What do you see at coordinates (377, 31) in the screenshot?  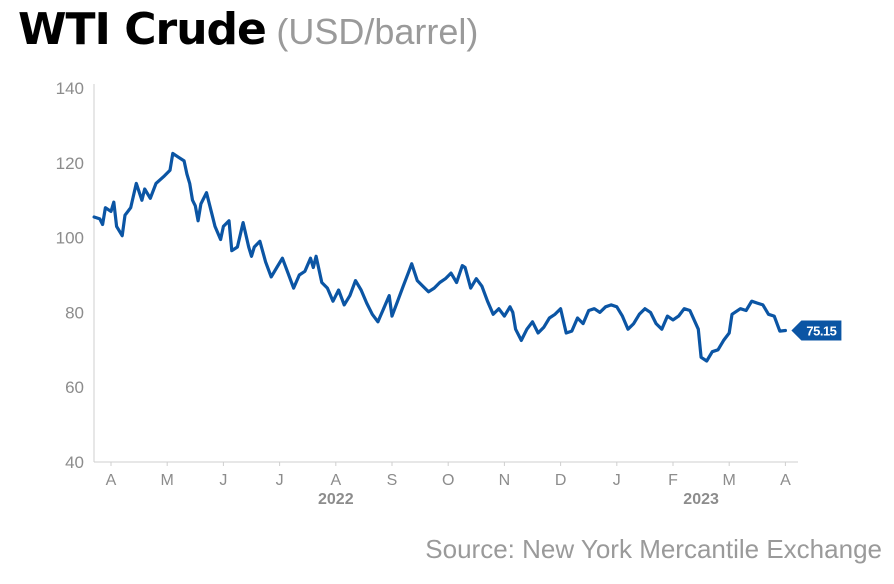 I see `chart-subtitle: (USD/barrel)` at bounding box center [377, 31].